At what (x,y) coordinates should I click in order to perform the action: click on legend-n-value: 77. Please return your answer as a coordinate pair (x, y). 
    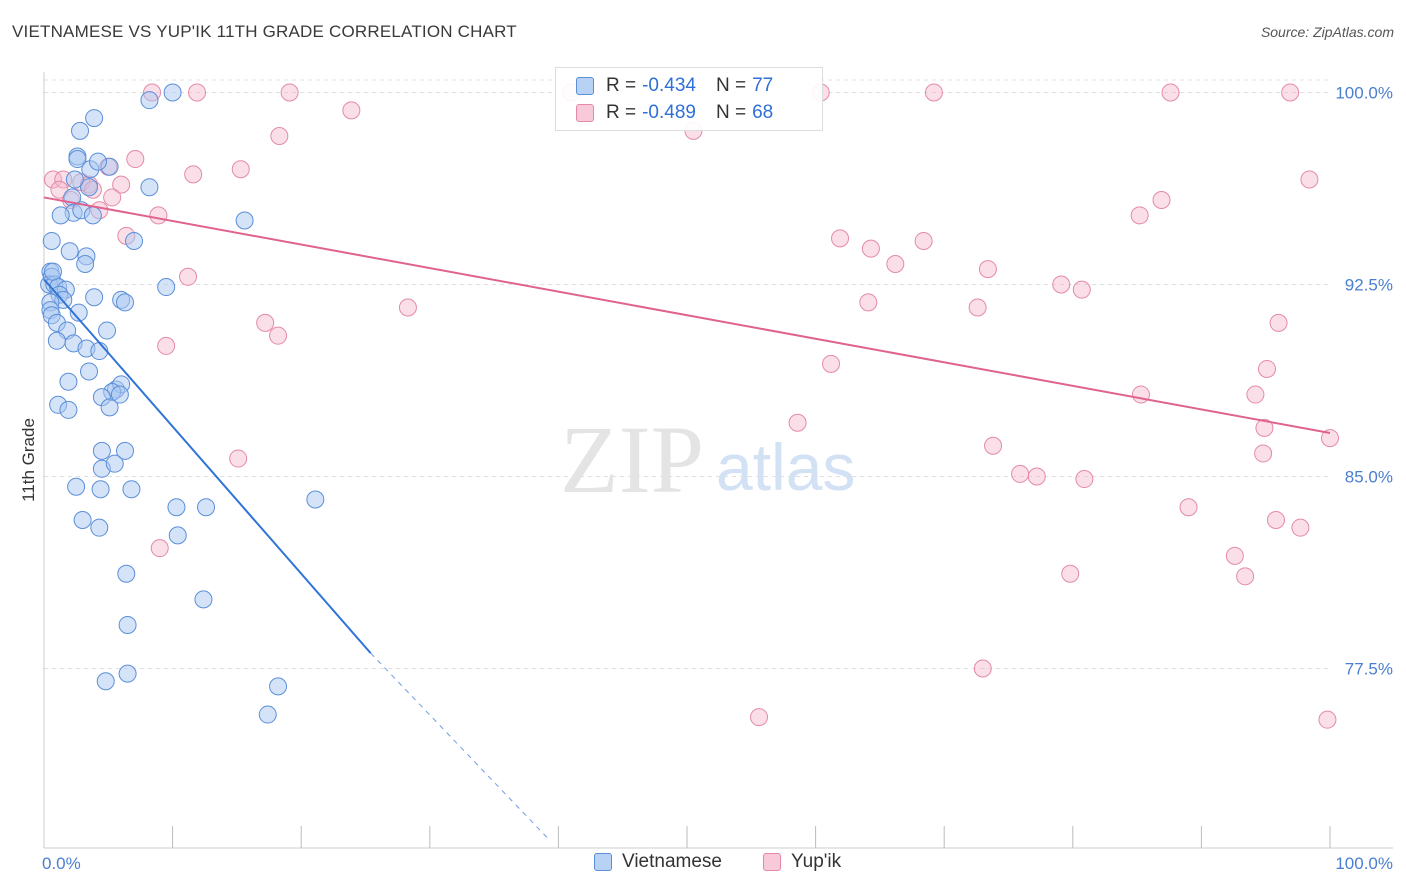
    Looking at the image, I should click on (763, 85).